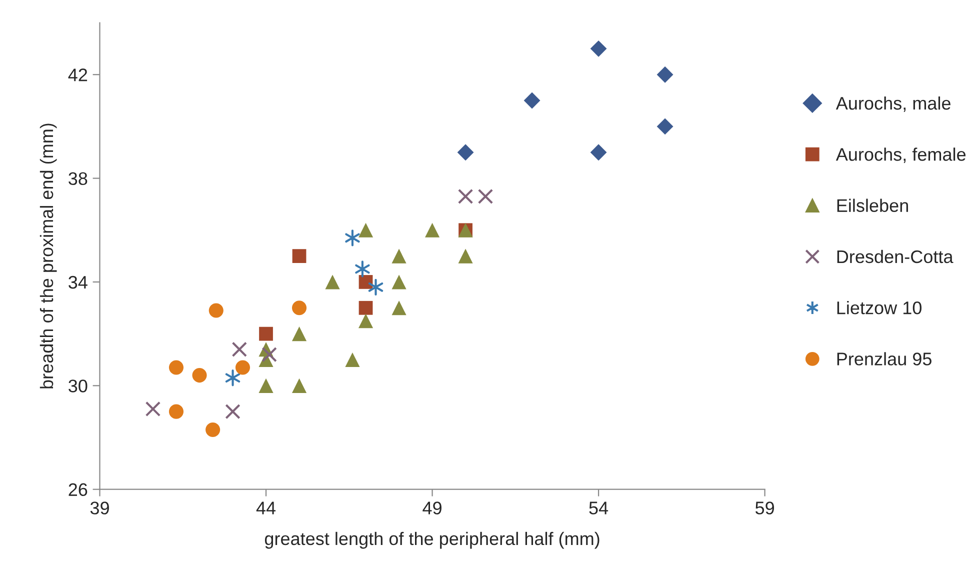 The width and height of the screenshot is (978, 569). What do you see at coordinates (266, 508) in the screenshot?
I see `x-tick-label: 44` at bounding box center [266, 508].